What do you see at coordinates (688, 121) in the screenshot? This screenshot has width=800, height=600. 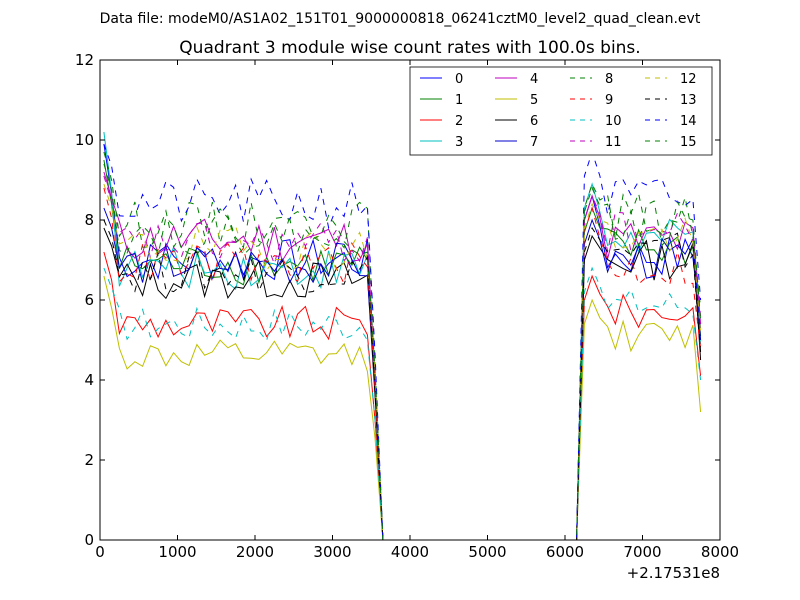 I see `legend-label-14: 14` at bounding box center [688, 121].